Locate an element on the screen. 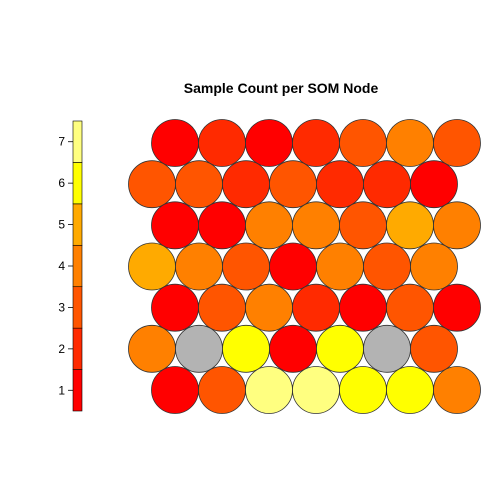  legend-tick-label: 7 is located at coordinates (61, 142).